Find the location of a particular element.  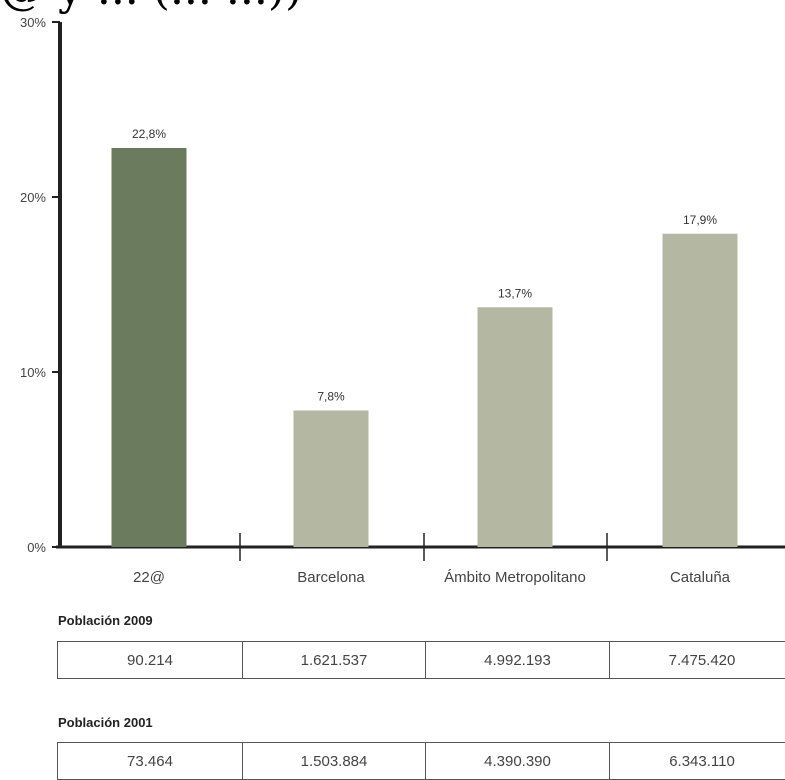

x-category-label: Barcelona is located at coordinates (331, 577).